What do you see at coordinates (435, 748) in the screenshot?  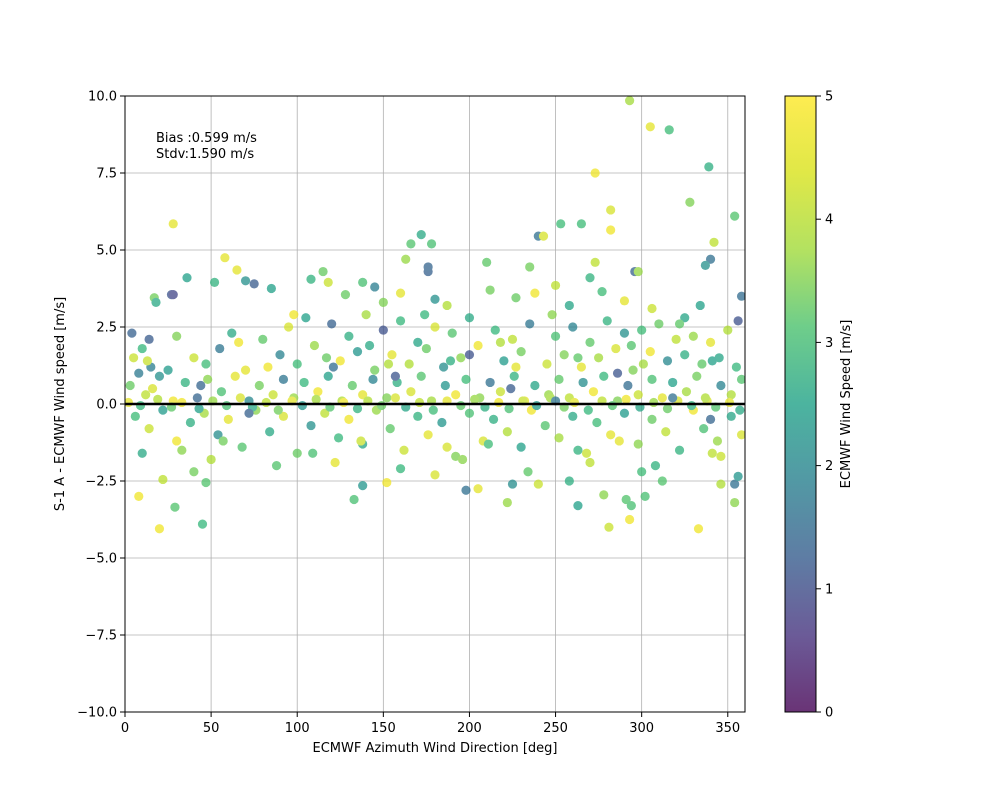 I see `x-axis-label: ECMWF Azimuth Wind Direction [deg]` at bounding box center [435, 748].